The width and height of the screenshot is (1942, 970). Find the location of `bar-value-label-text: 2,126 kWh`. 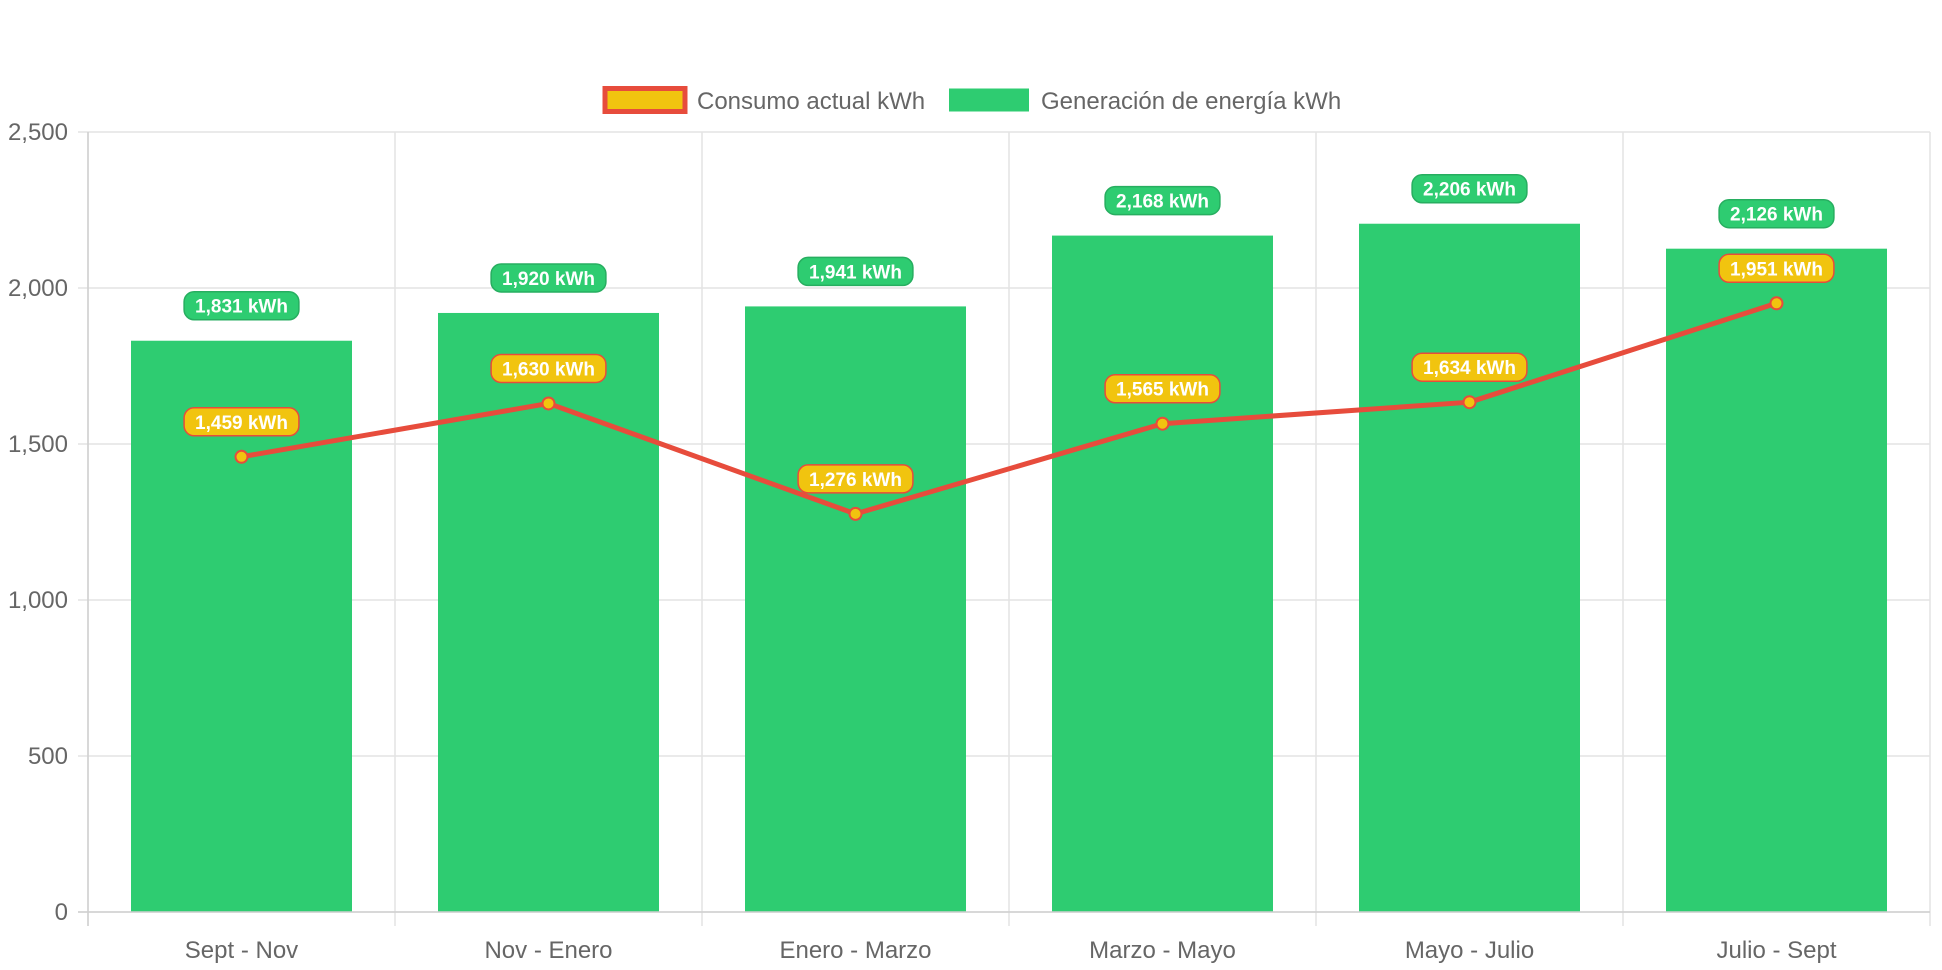

bar-value-label-text: 2,126 kWh is located at coordinates (1776, 215).